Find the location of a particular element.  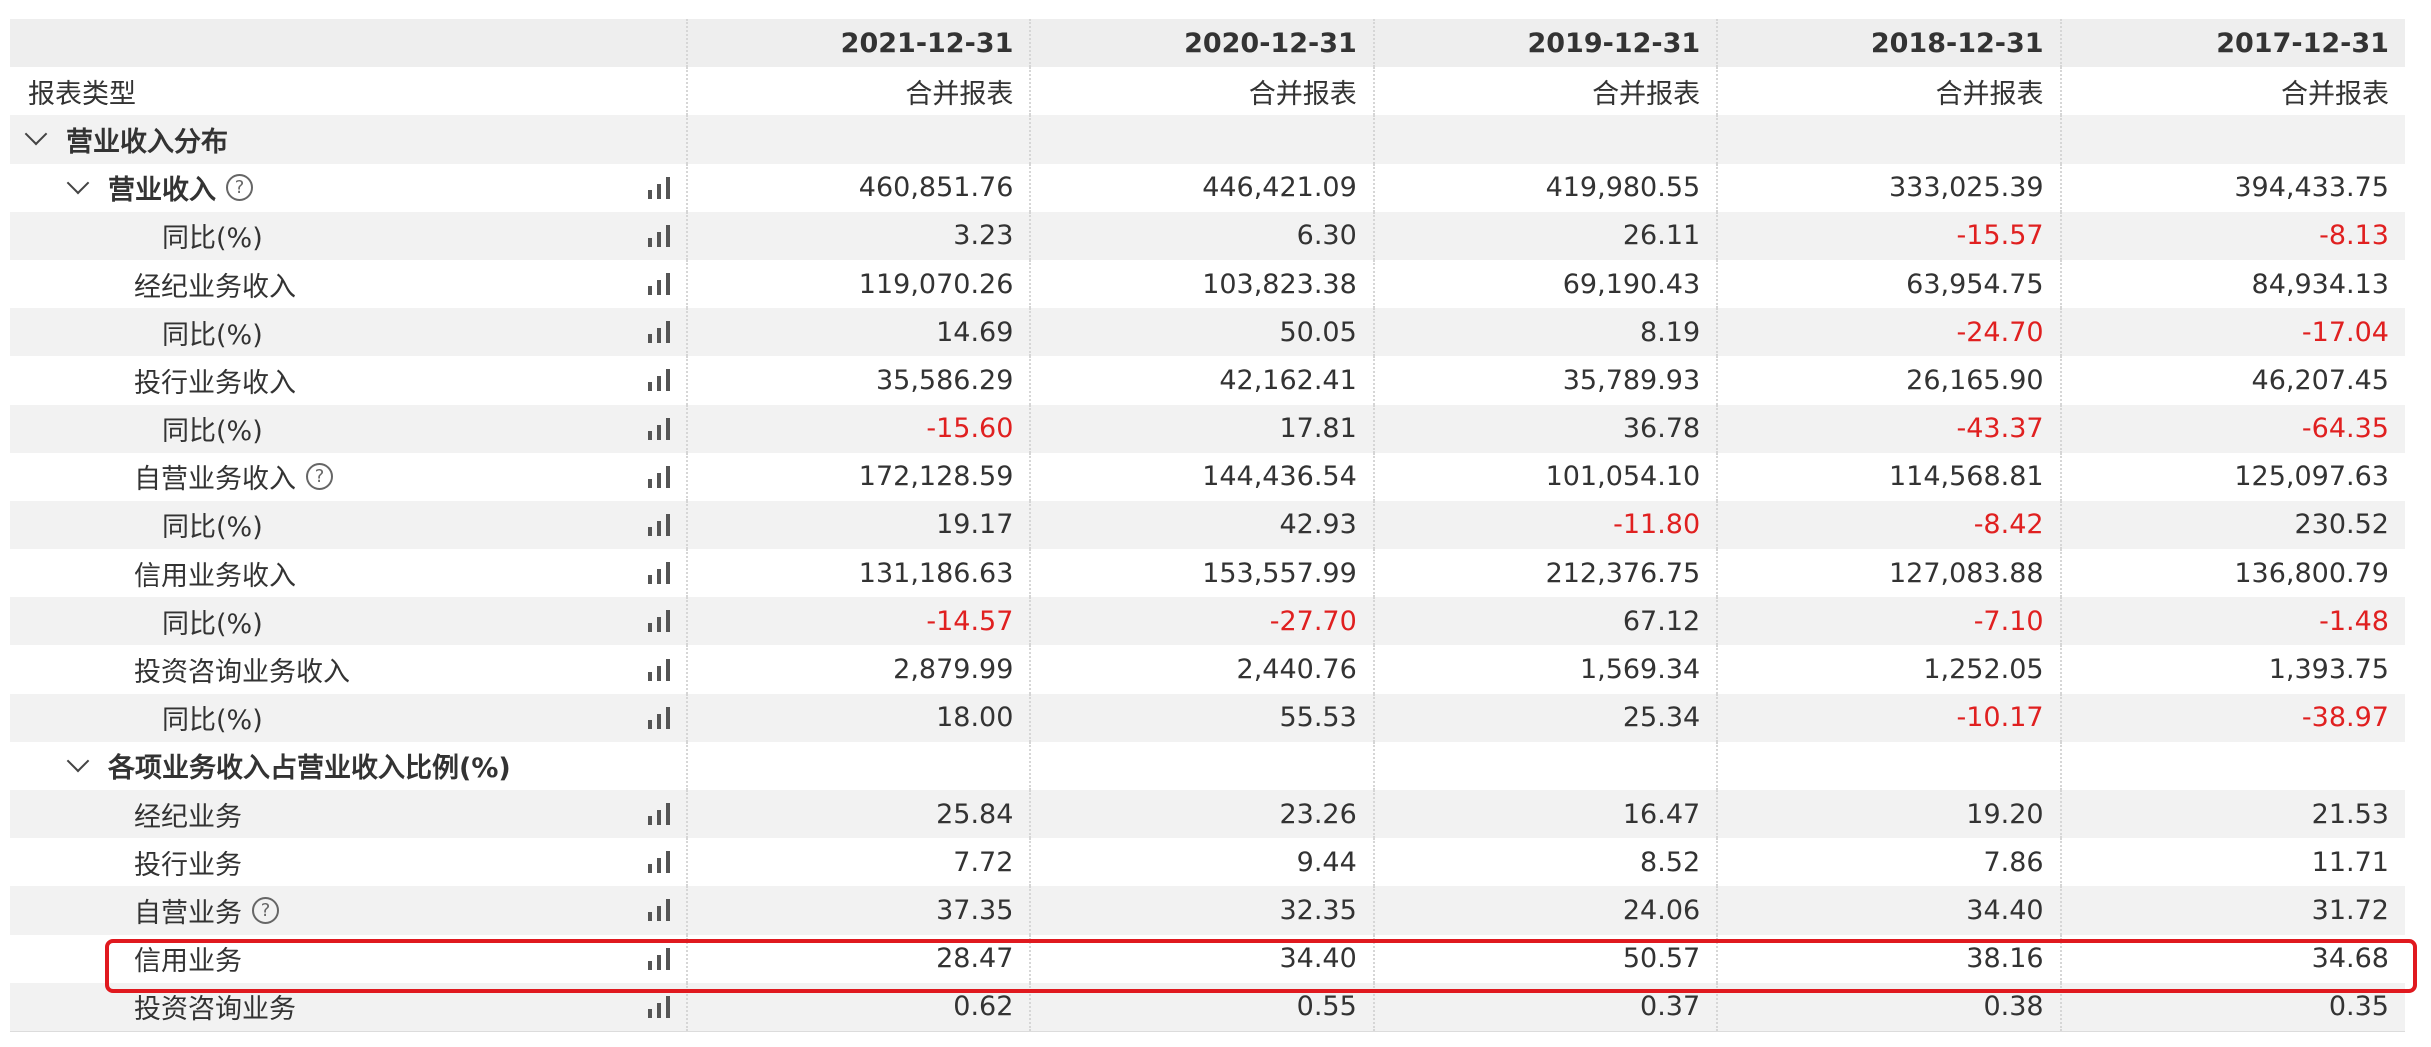

value-cell: 1,252.05 is located at coordinates (1890, 669).